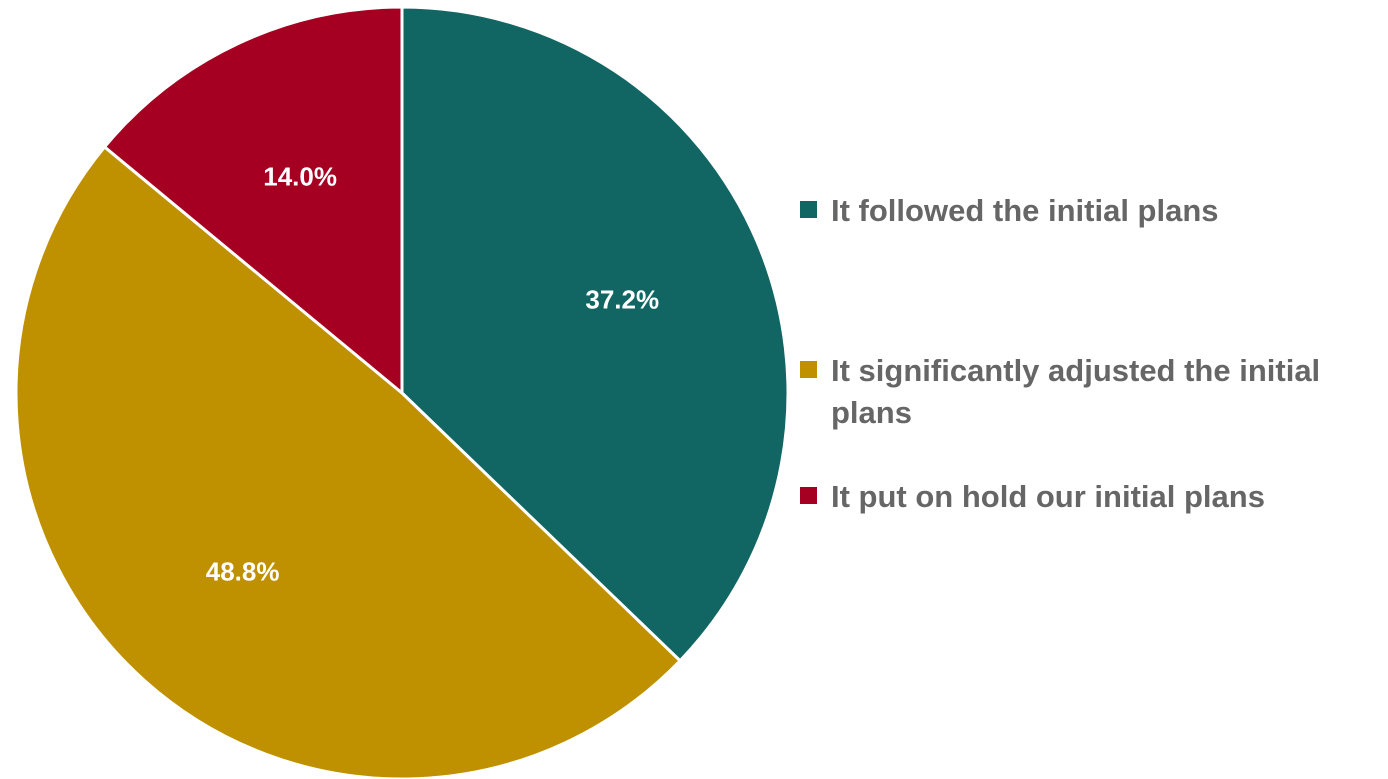  I want to click on pie-slice-on-hold, so click(253, 200).